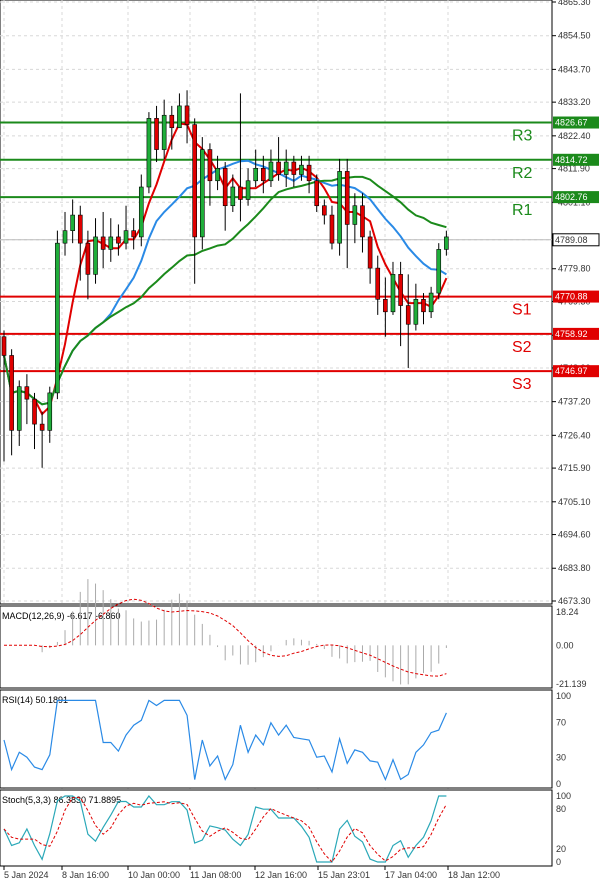 This screenshot has height=882, width=600. Describe the element at coordinates (522, 136) in the screenshot. I see `level-label-r3: R3` at that location.